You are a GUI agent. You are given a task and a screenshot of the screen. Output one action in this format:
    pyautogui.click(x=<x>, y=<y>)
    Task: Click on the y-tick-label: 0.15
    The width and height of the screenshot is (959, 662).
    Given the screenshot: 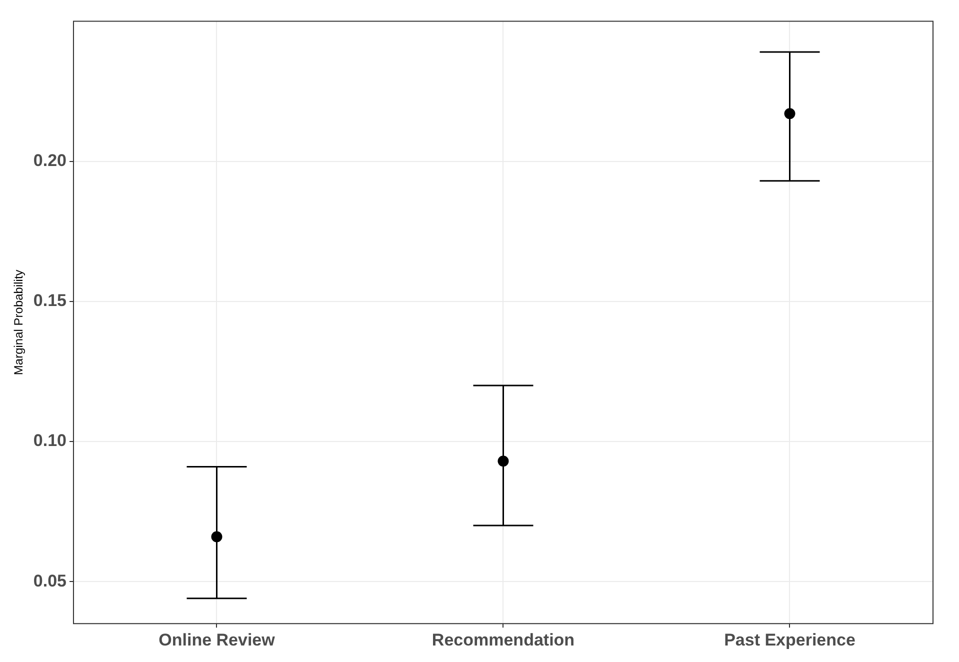 What is the action you would take?
    pyautogui.click(x=49, y=300)
    